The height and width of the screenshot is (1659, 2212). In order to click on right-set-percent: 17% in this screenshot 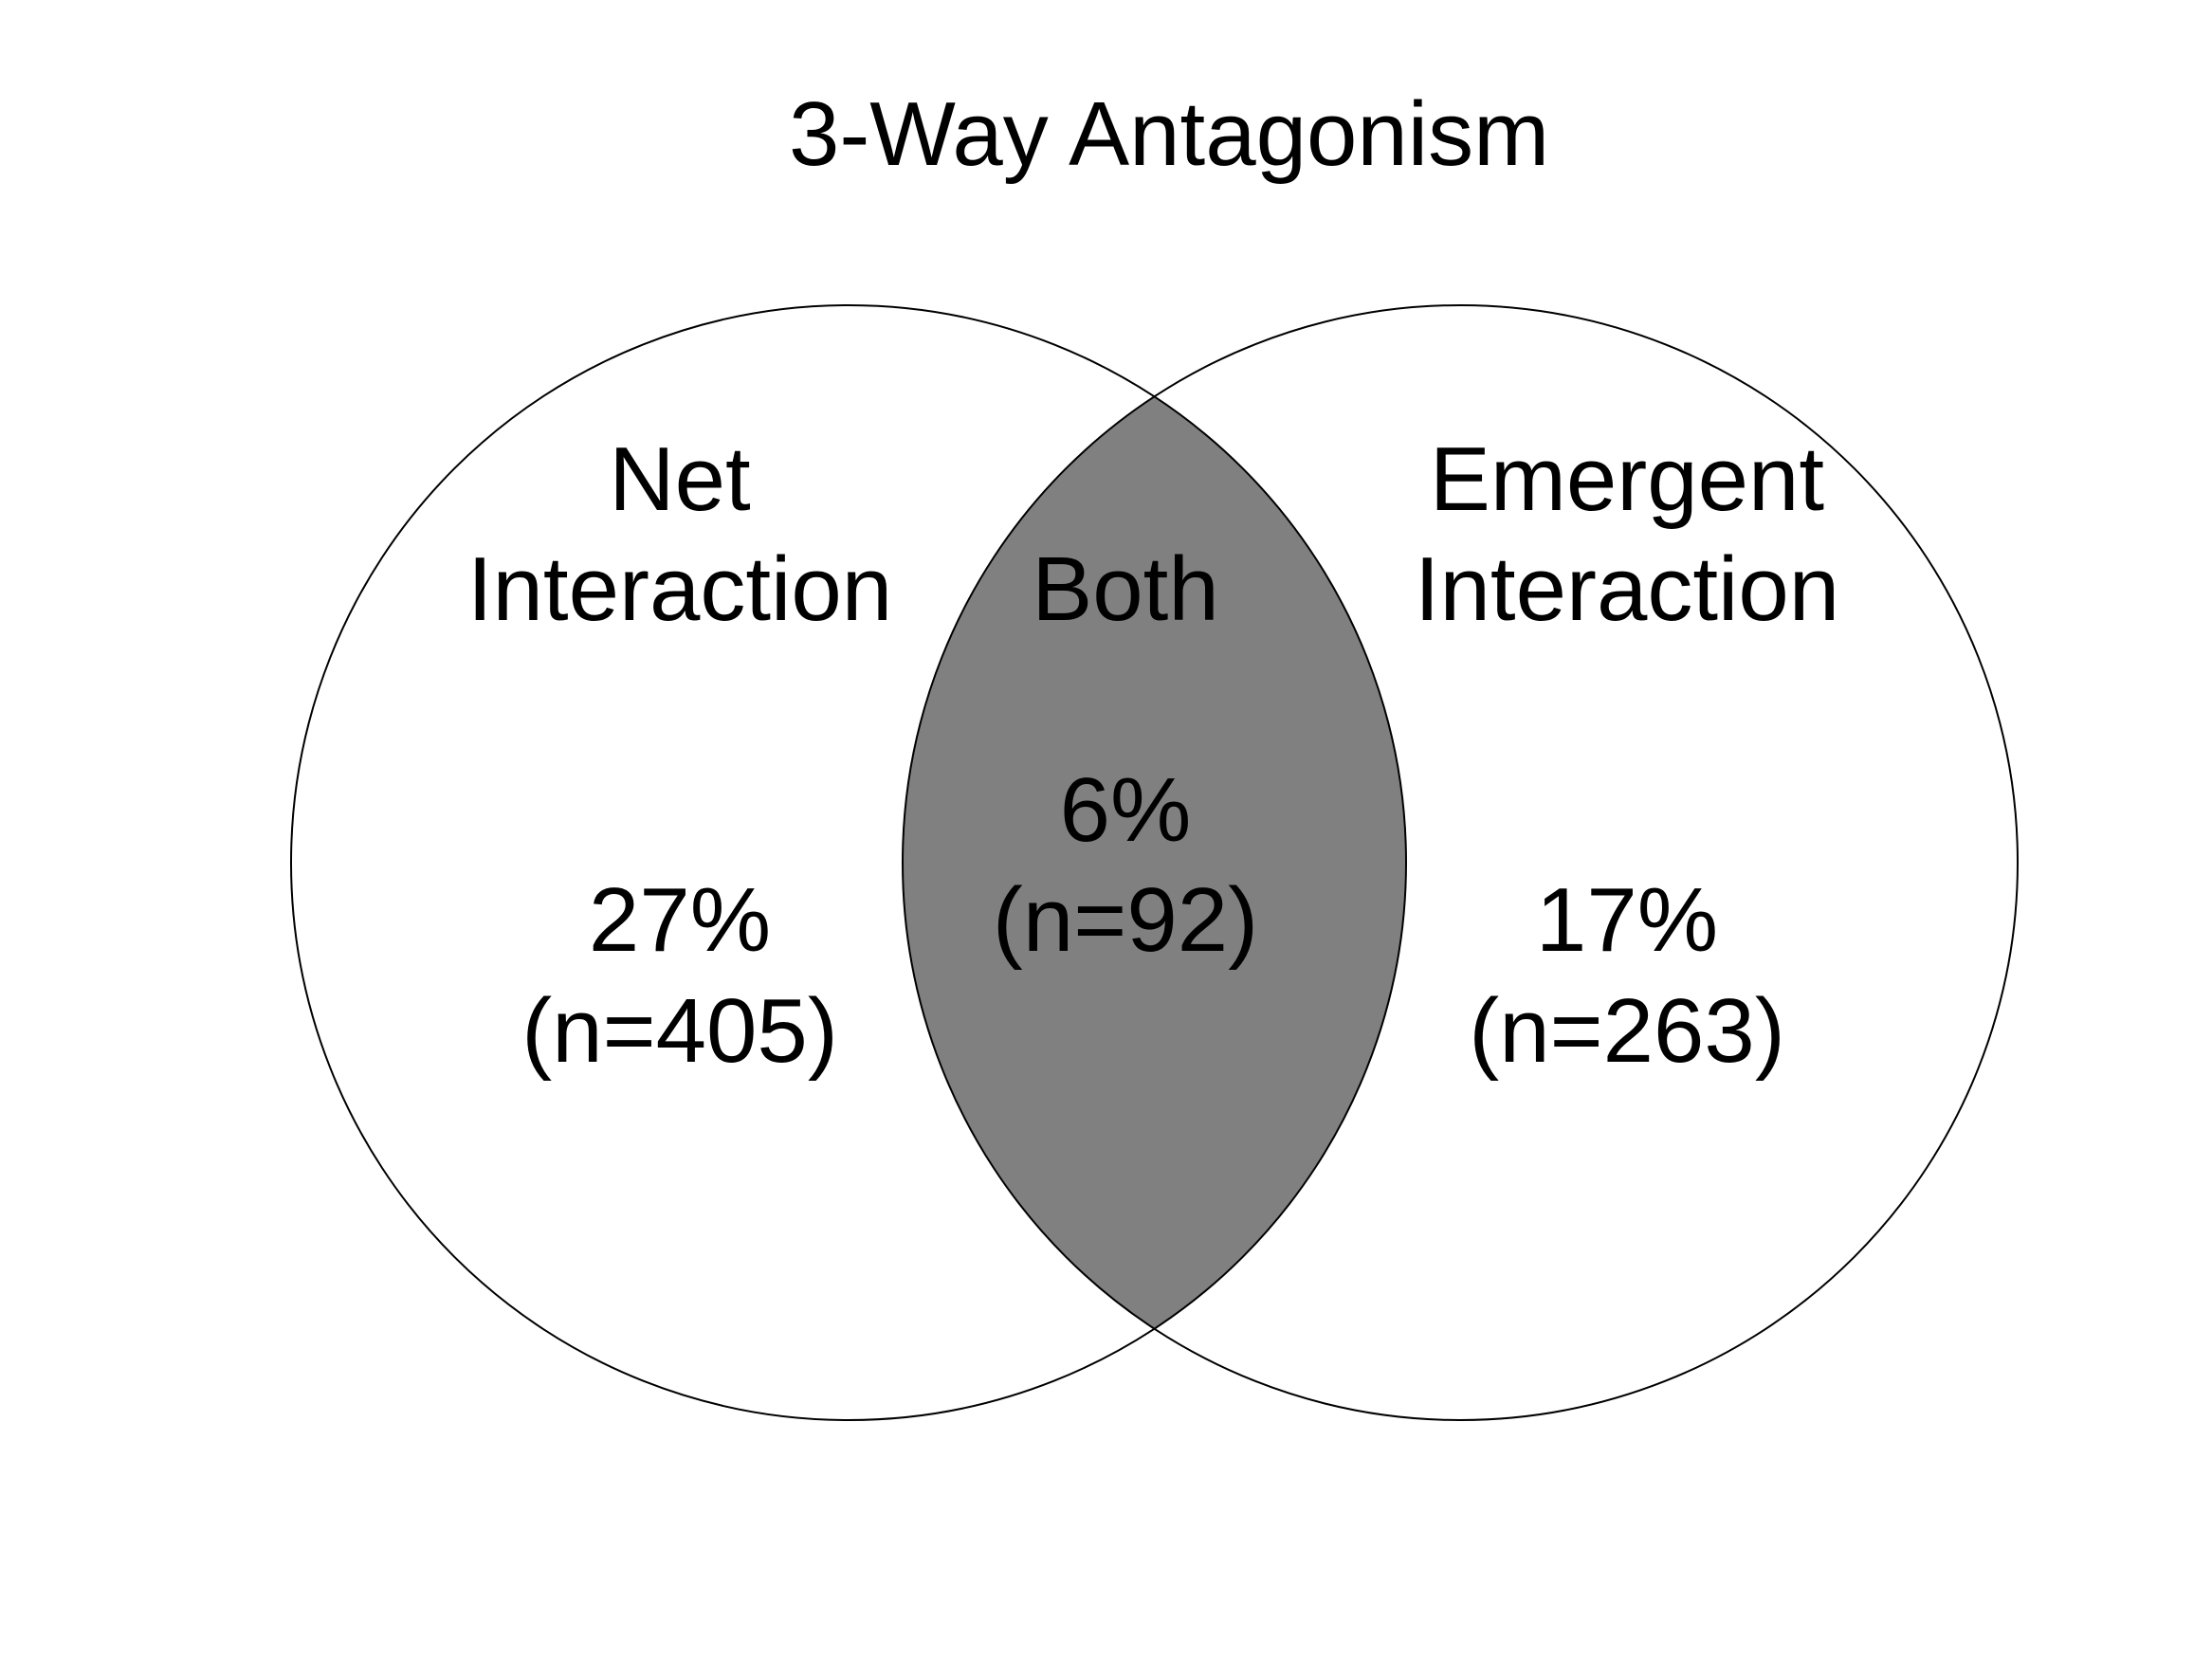, I will do `click(1627, 920)`.